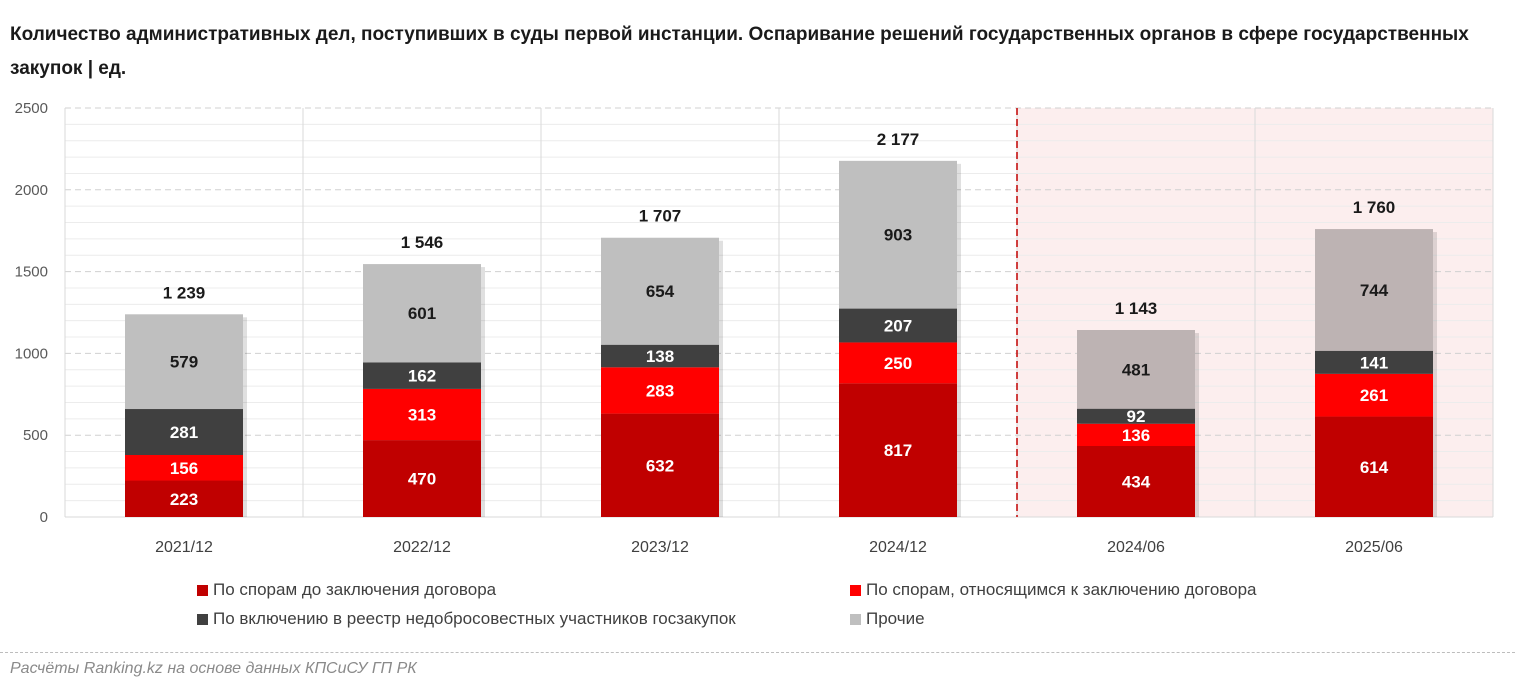 This screenshot has width=1515, height=695. What do you see at coordinates (898, 547) in the screenshot?
I see `x-tick-label: 2024/12` at bounding box center [898, 547].